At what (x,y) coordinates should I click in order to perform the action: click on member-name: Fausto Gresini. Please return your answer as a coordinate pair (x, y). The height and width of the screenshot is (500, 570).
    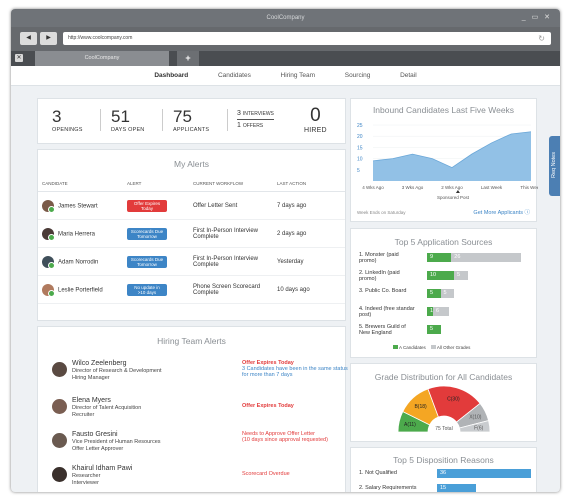
    Looking at the image, I should click on (95, 434).